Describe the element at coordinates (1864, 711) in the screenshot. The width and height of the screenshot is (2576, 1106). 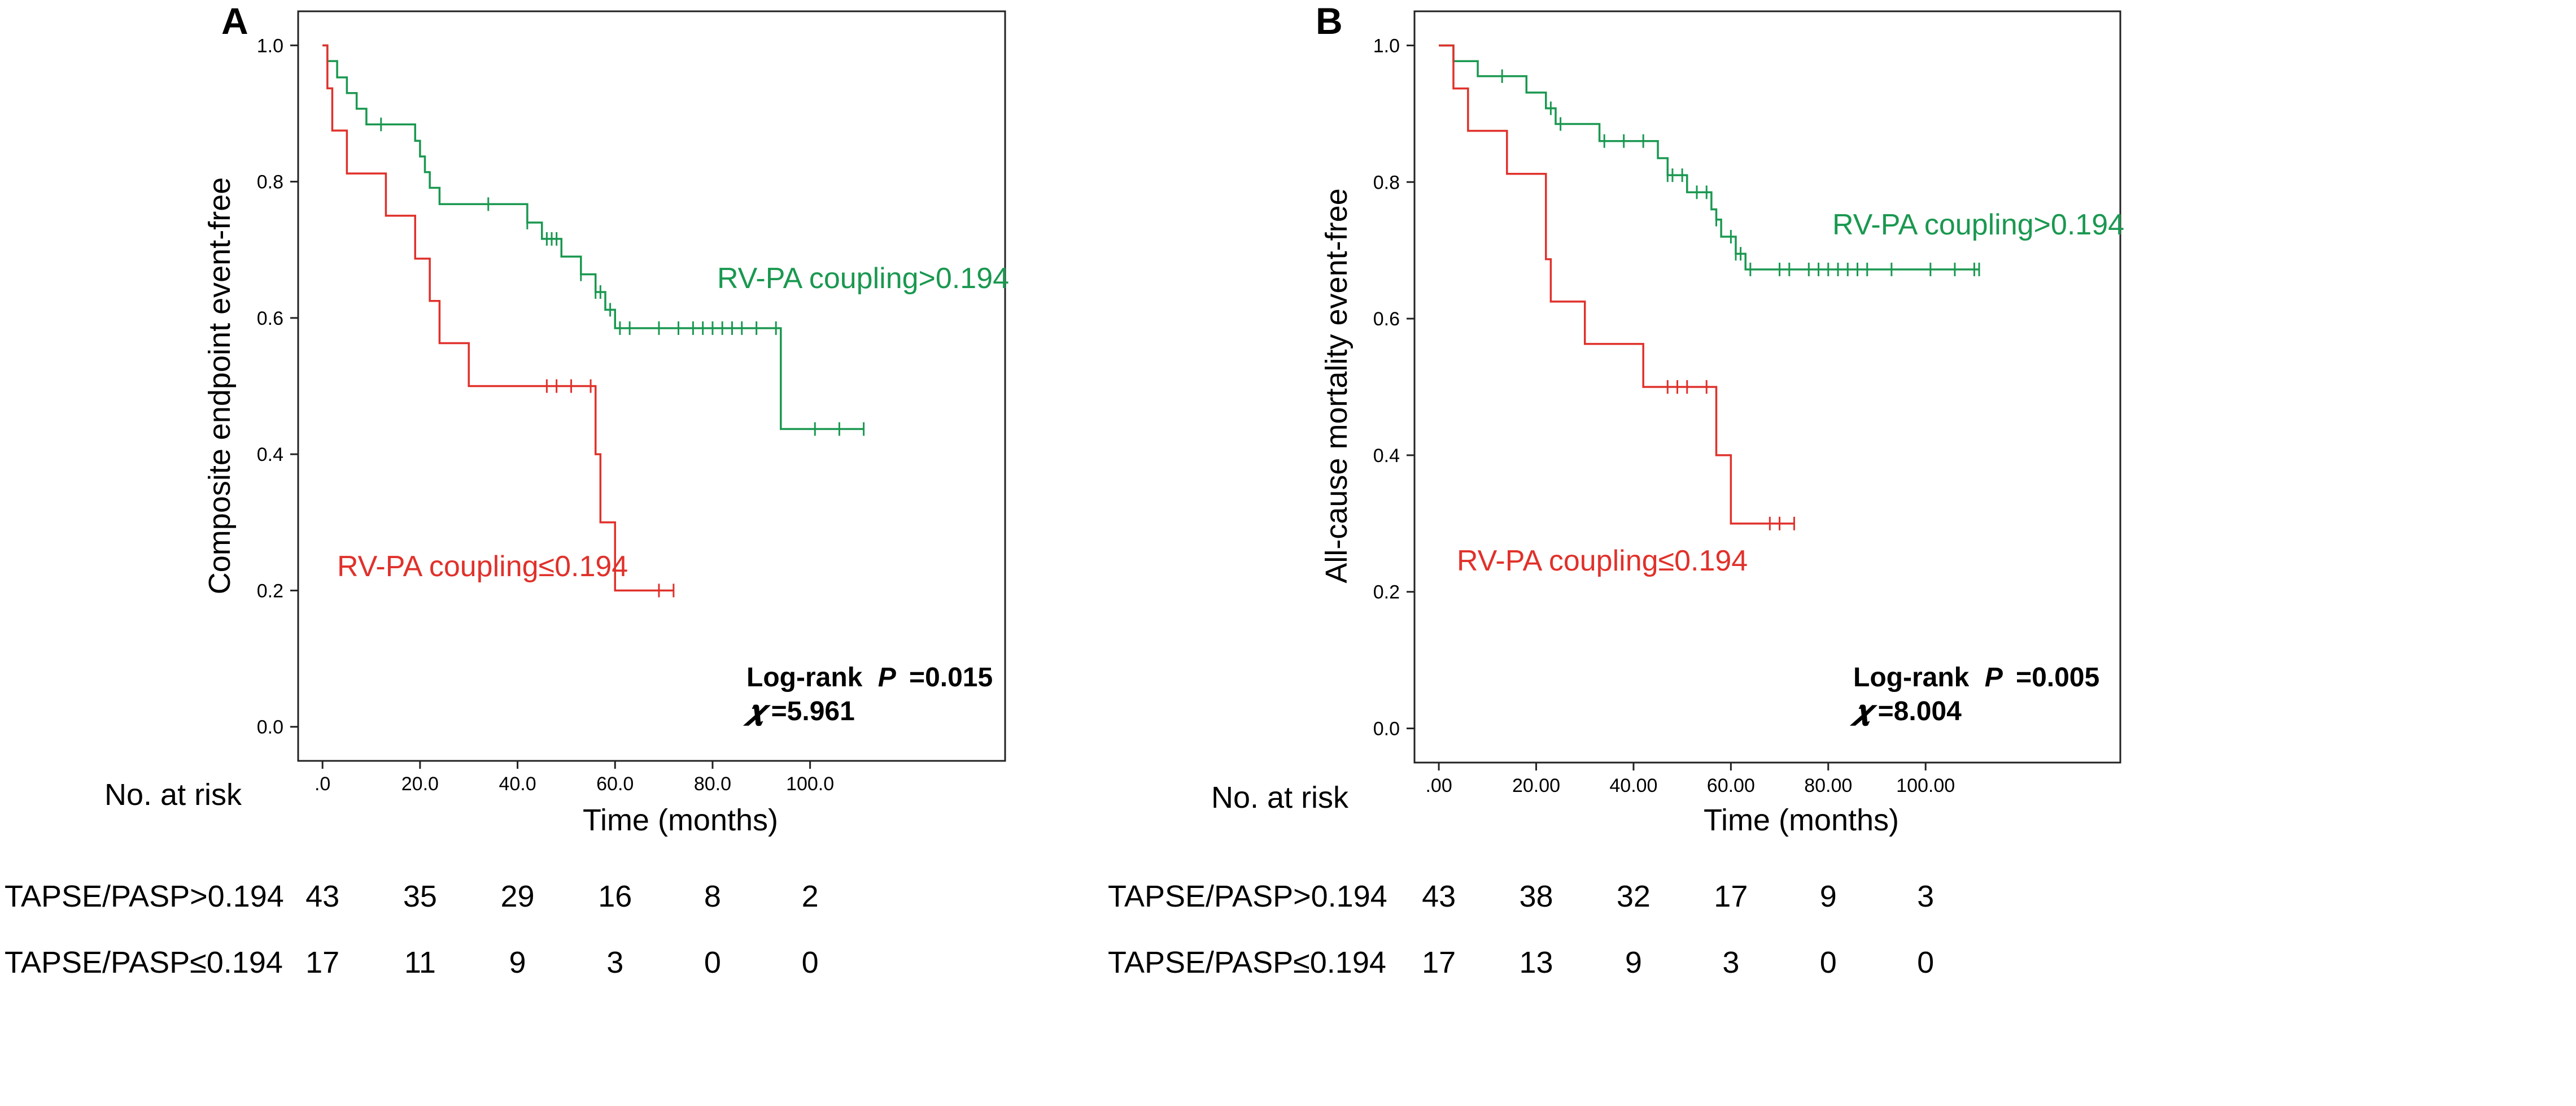
I see `panel-b-chi-symbol: 𝝌` at that location.